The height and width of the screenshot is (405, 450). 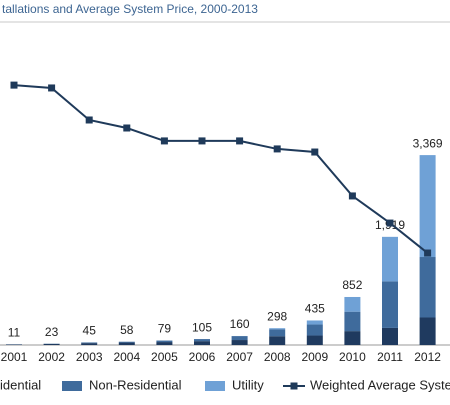 What do you see at coordinates (380, 384) in the screenshot?
I see `legend-label: Weighted Average Syste` at bounding box center [380, 384].